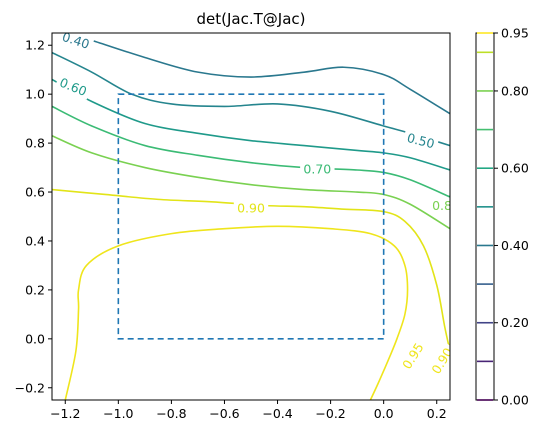  What do you see at coordinates (437, 413) in the screenshot?
I see `x-tick-label: 0.2` at bounding box center [437, 413].